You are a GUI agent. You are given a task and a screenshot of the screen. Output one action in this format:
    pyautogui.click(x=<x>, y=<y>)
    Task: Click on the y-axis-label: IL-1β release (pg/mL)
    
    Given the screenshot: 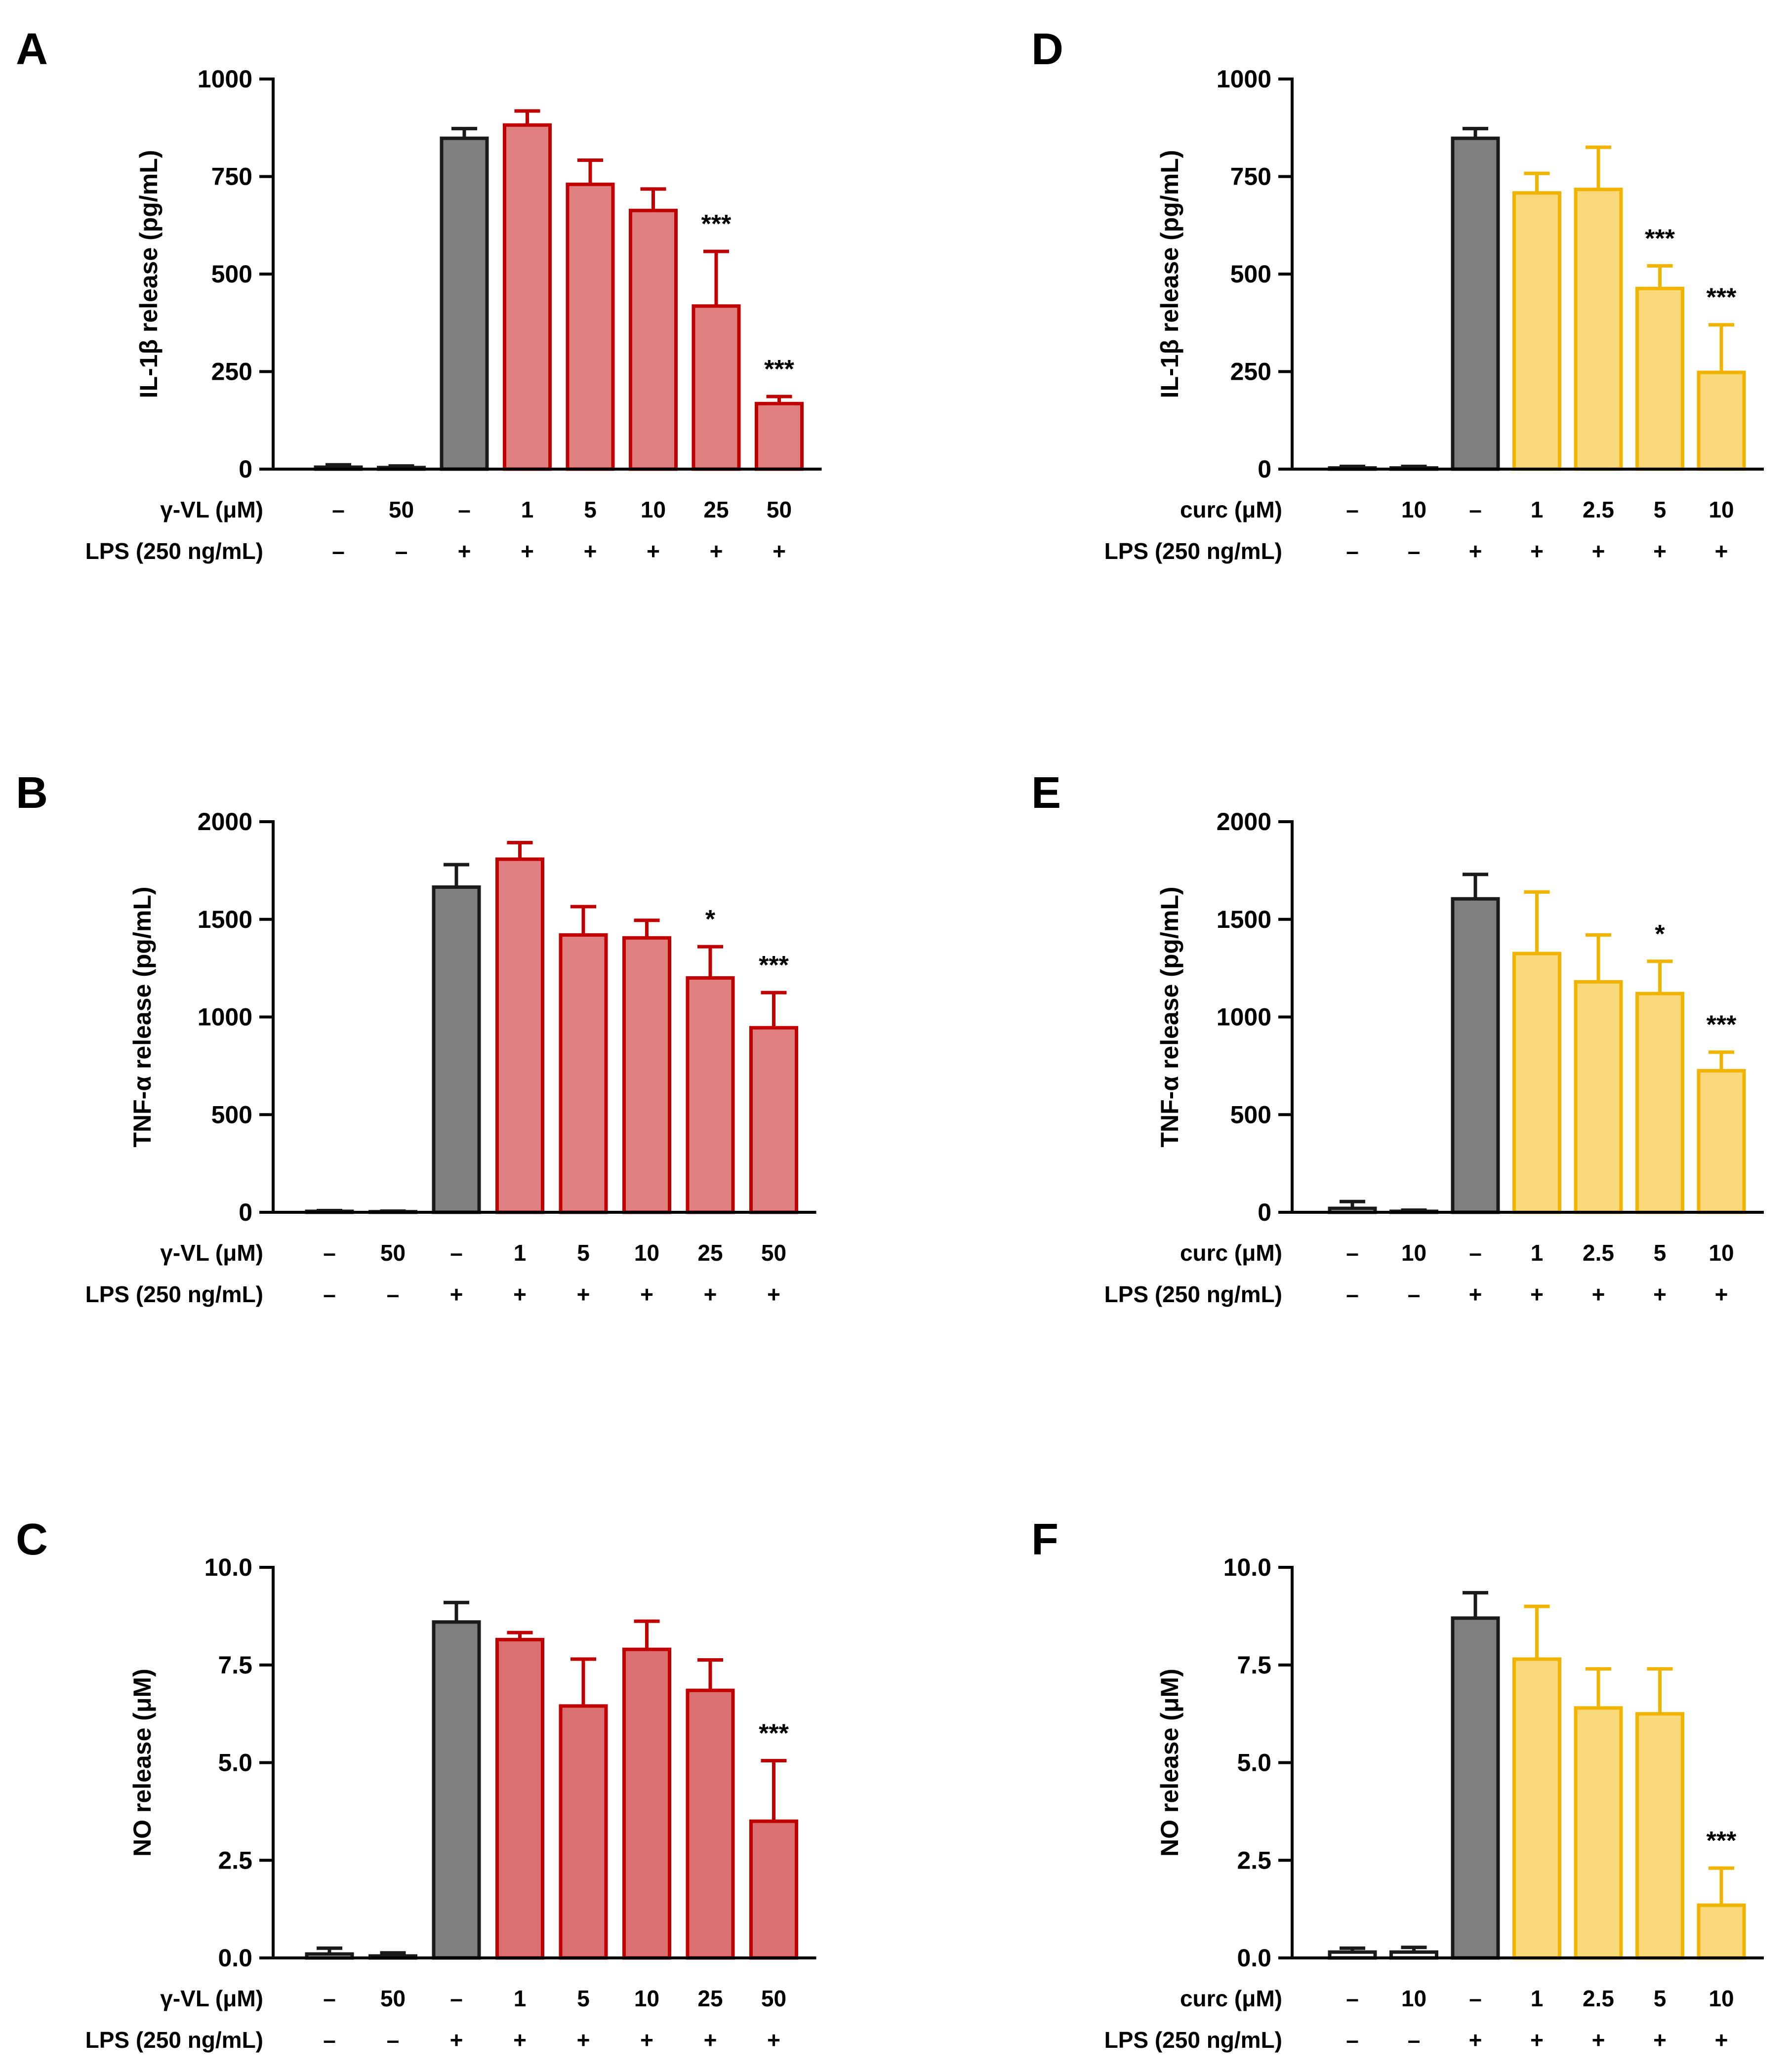 What is the action you would take?
    pyautogui.click(x=149, y=274)
    